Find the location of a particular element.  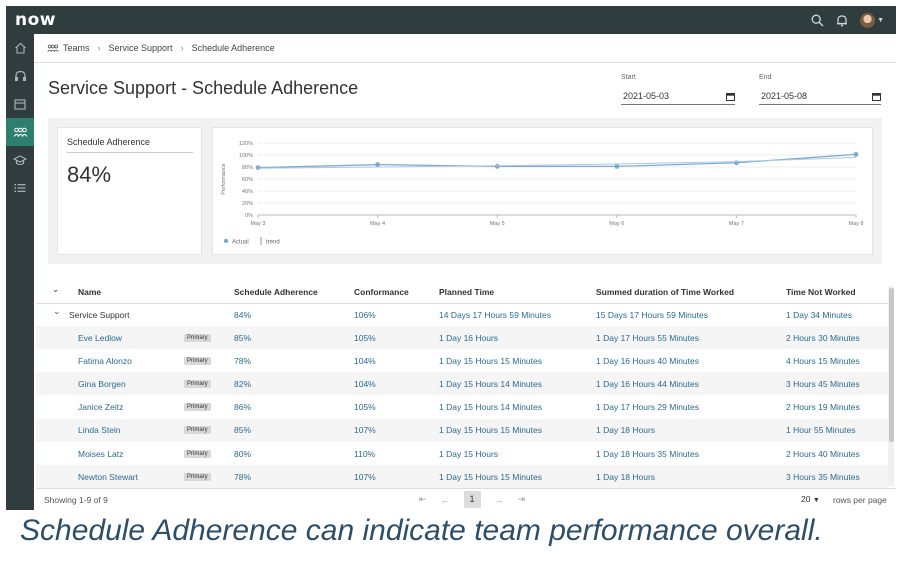

cell-conformance: 110% is located at coordinates (365, 453).